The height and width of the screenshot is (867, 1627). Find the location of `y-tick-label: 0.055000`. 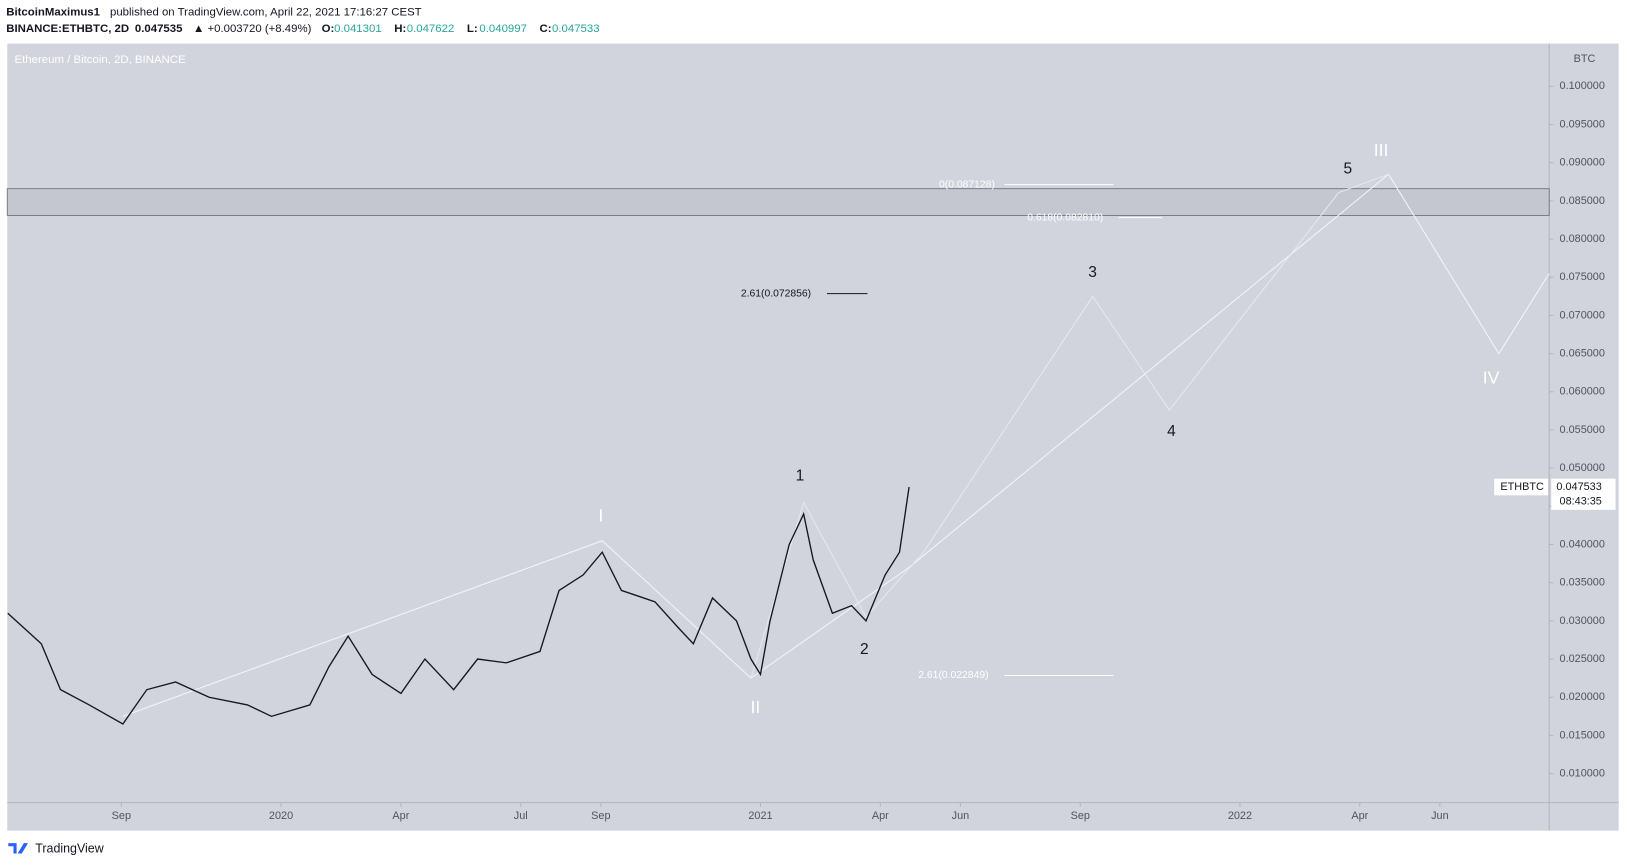

y-tick-label: 0.055000 is located at coordinates (1582, 430).